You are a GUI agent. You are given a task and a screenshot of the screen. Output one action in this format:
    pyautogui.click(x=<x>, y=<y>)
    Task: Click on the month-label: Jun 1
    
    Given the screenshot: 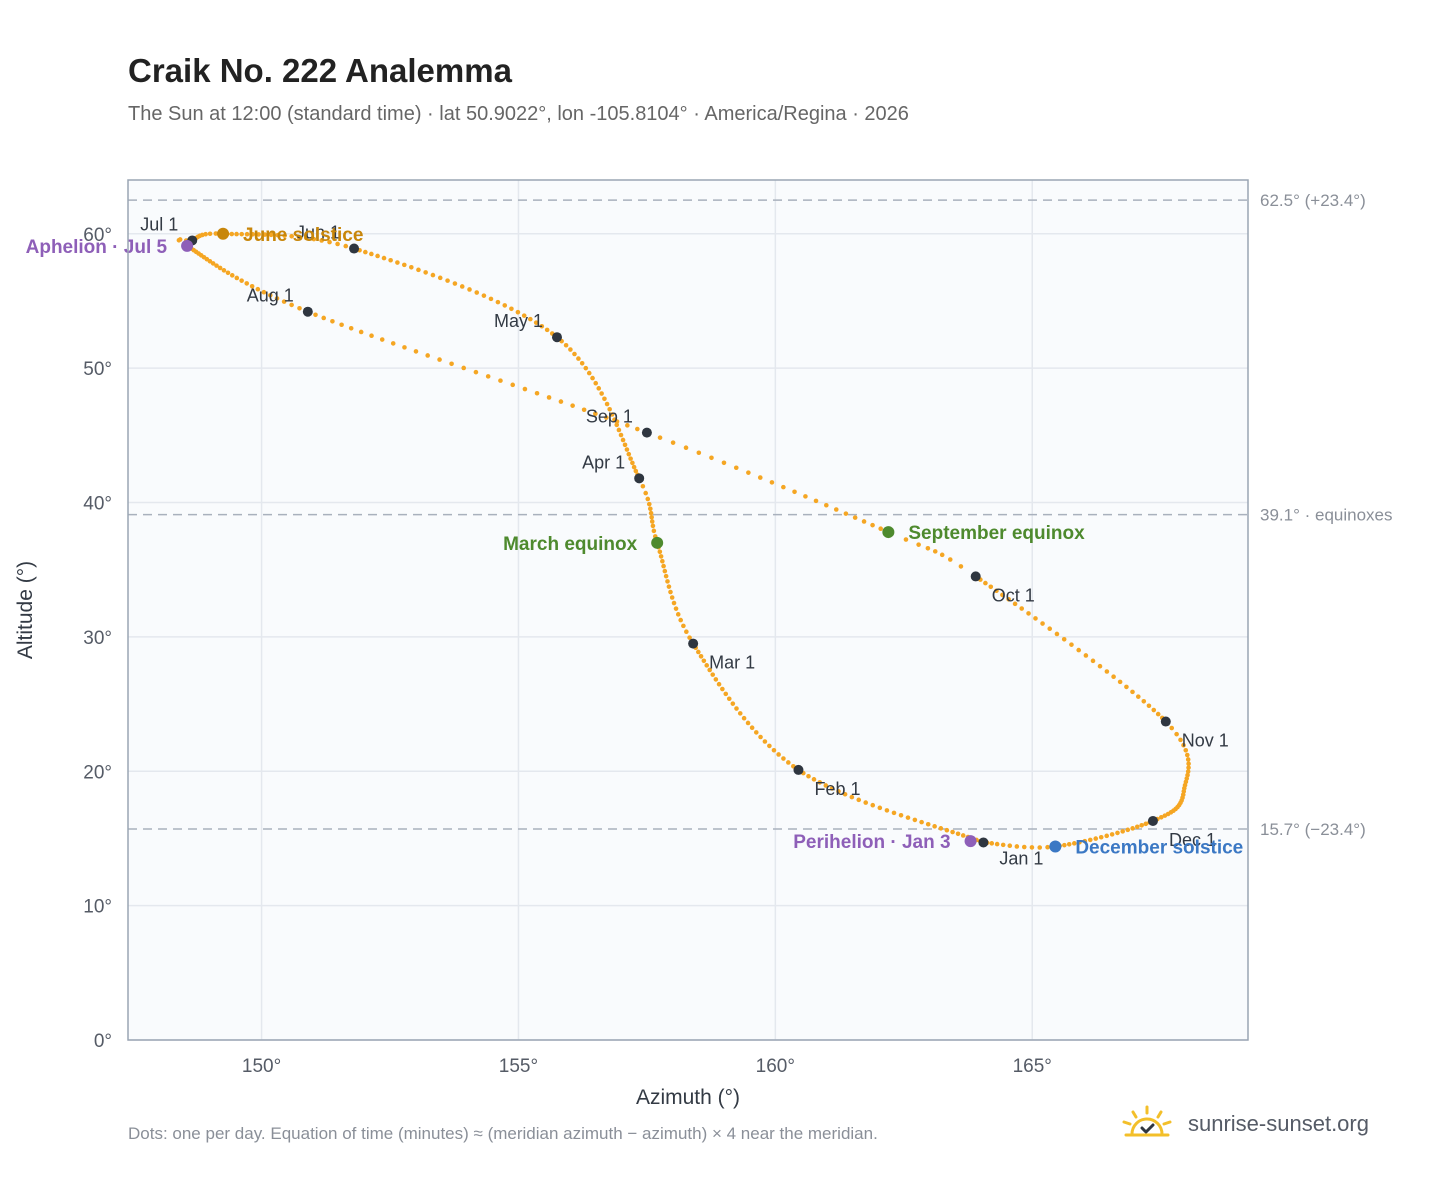 What is the action you would take?
    pyautogui.click(x=318, y=233)
    